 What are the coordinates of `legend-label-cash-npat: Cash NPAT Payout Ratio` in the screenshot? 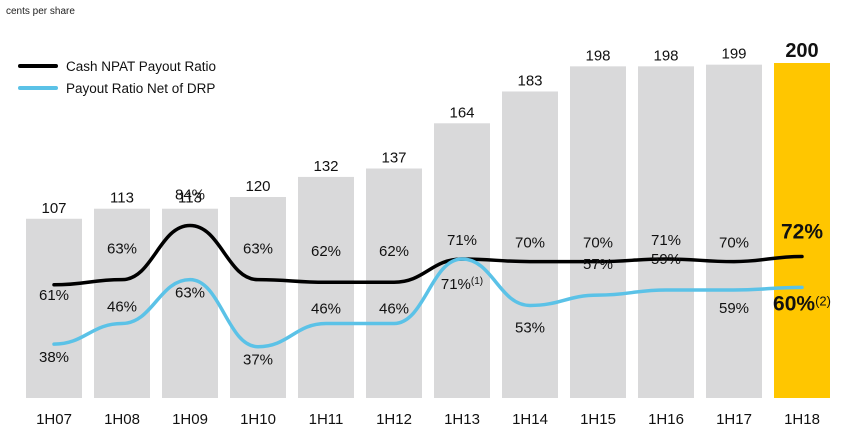 It's located at (141, 66).